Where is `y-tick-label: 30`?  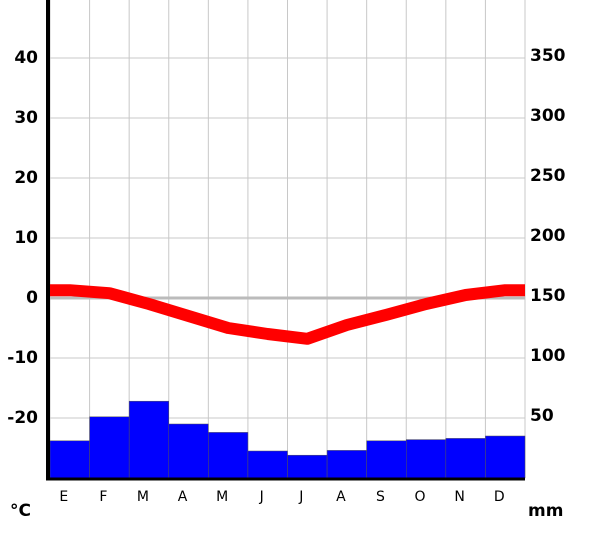
y-tick-label: 30 is located at coordinates (26, 118).